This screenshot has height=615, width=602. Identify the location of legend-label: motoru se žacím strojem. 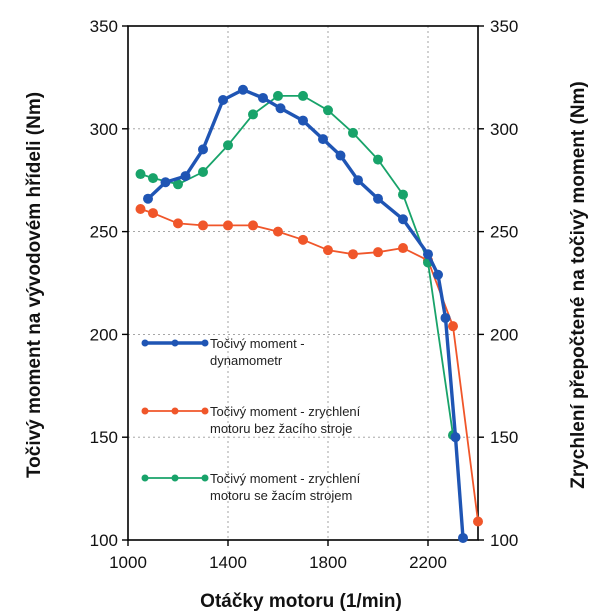
(281, 495).